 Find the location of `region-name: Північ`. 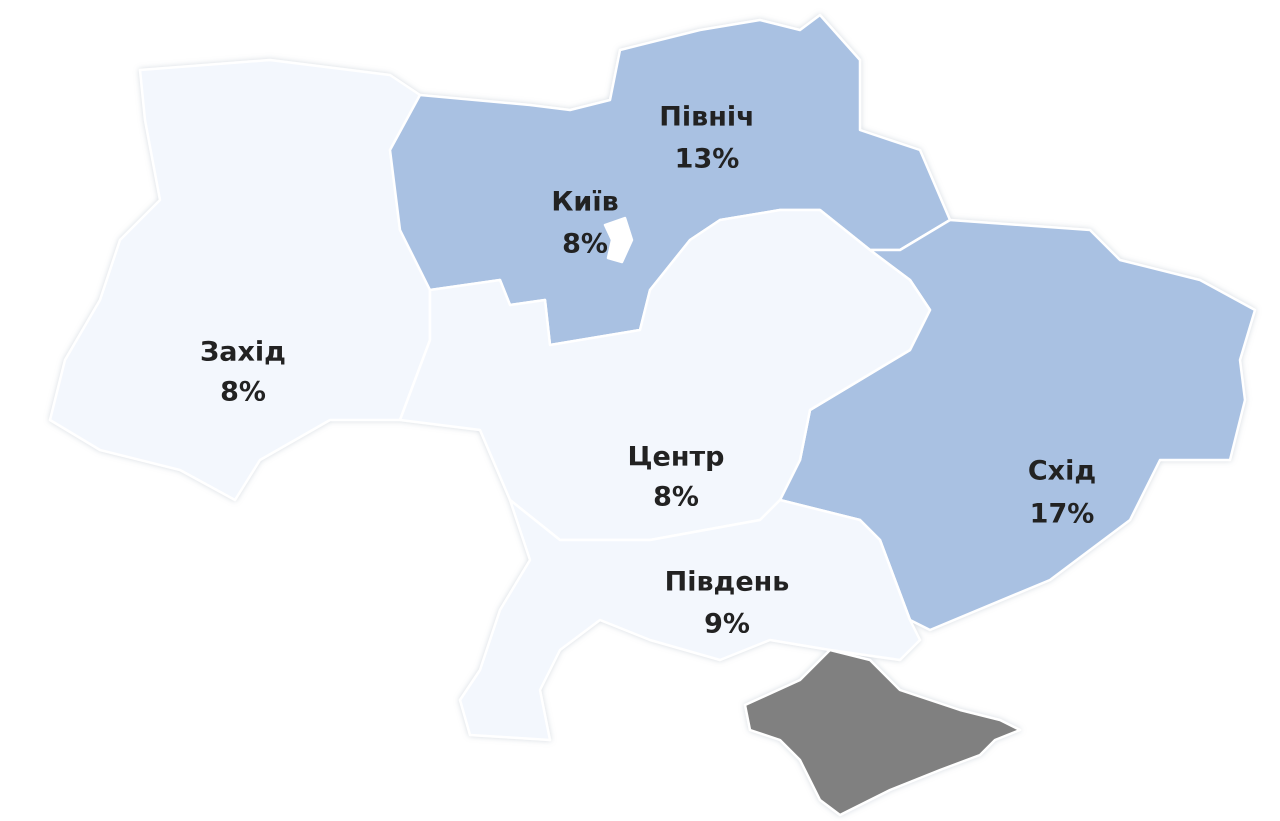

region-name: Північ is located at coordinates (706, 117).